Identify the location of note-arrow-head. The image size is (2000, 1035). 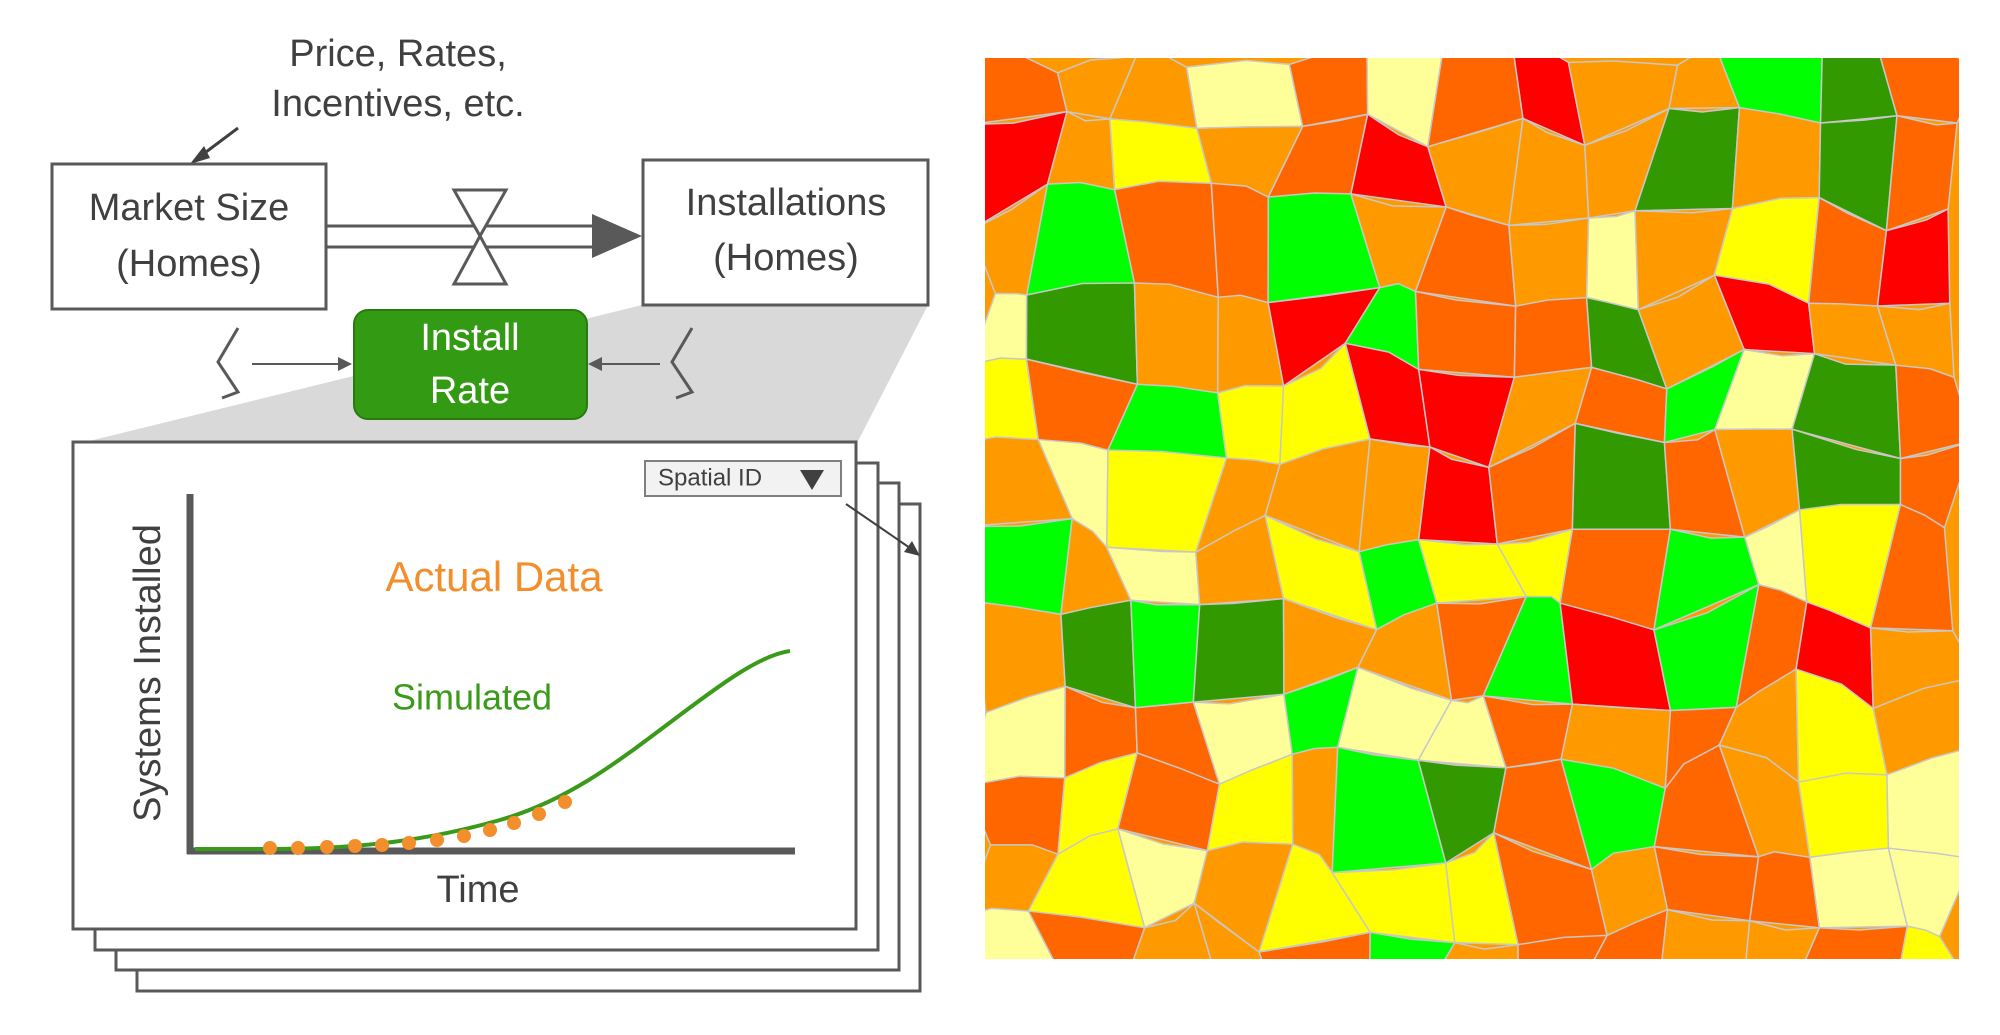
(200, 155).